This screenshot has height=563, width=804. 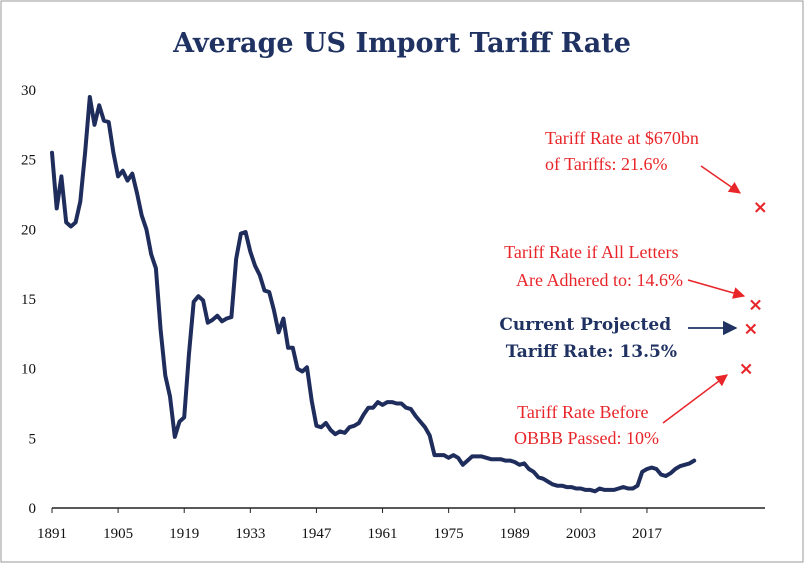 What do you see at coordinates (753, 288) in the screenshot?
I see `projection-points: ××××` at bounding box center [753, 288].